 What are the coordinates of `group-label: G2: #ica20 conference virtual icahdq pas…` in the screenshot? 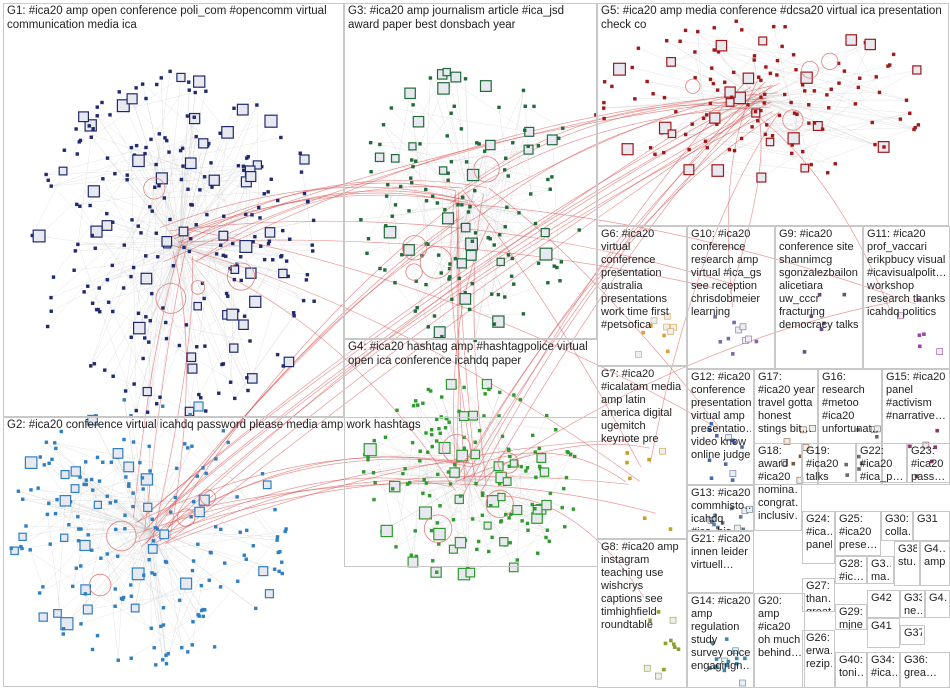 It's located at (214, 425).